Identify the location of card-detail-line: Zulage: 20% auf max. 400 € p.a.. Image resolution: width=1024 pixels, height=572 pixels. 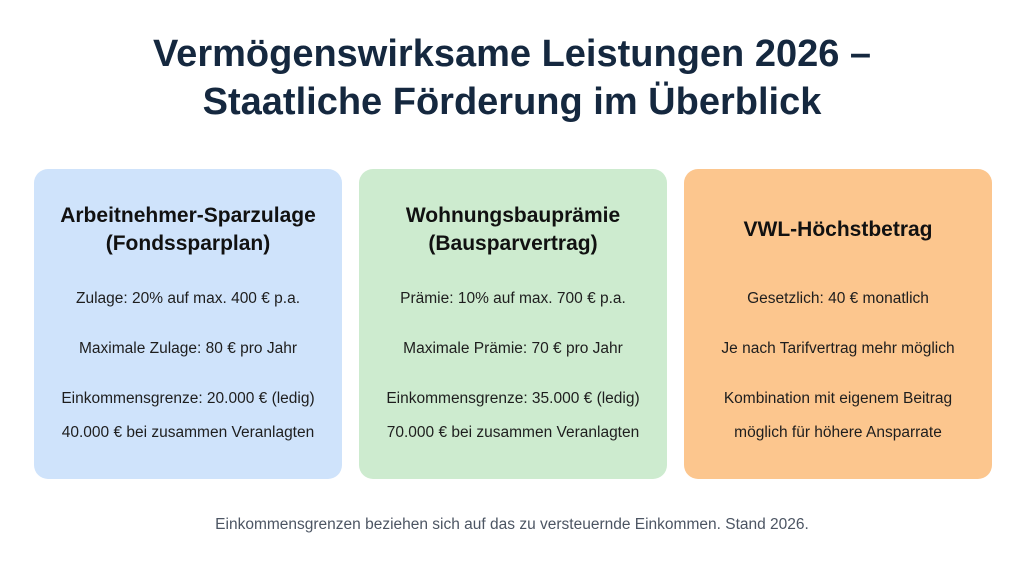
(188, 298).